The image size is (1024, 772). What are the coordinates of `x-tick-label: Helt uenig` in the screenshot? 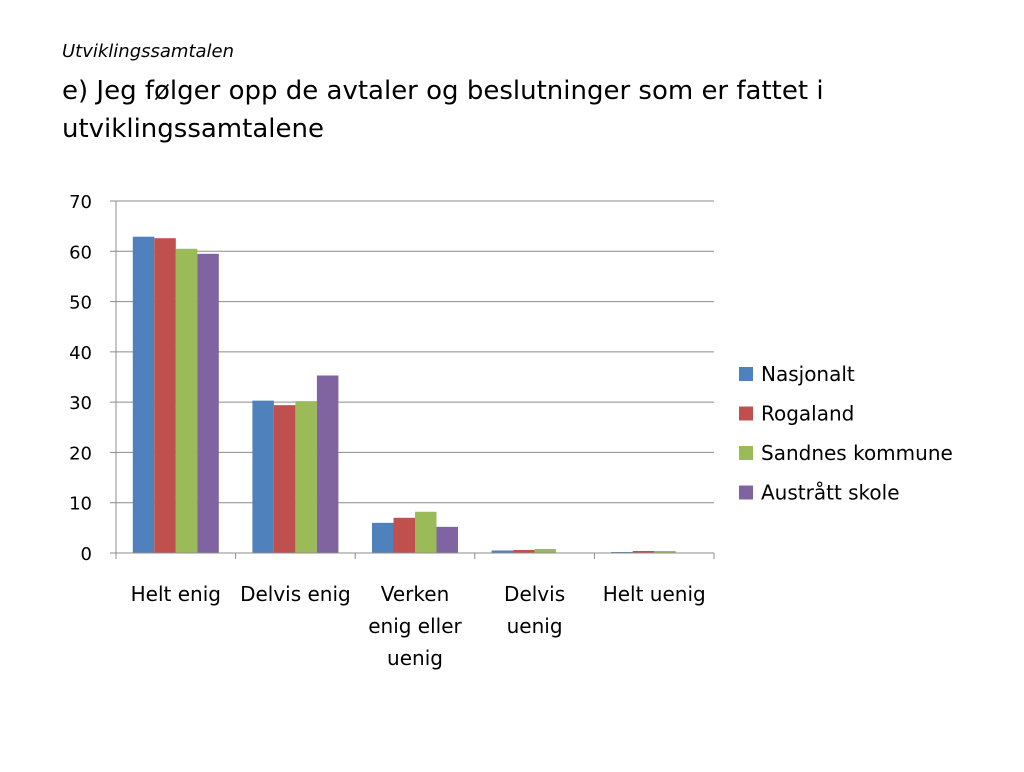 It's located at (654, 594).